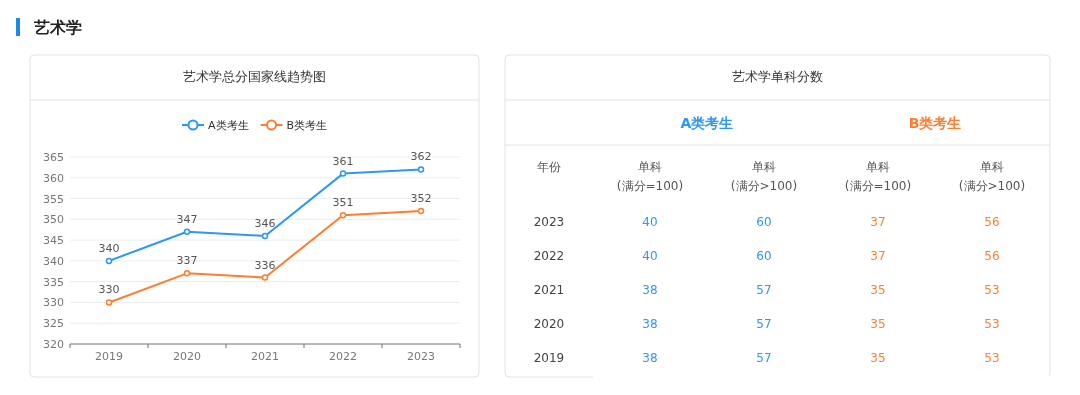 The width and height of the screenshot is (1080, 395). Describe the element at coordinates (53, 178) in the screenshot. I see `y-tick-label: 360` at that location.